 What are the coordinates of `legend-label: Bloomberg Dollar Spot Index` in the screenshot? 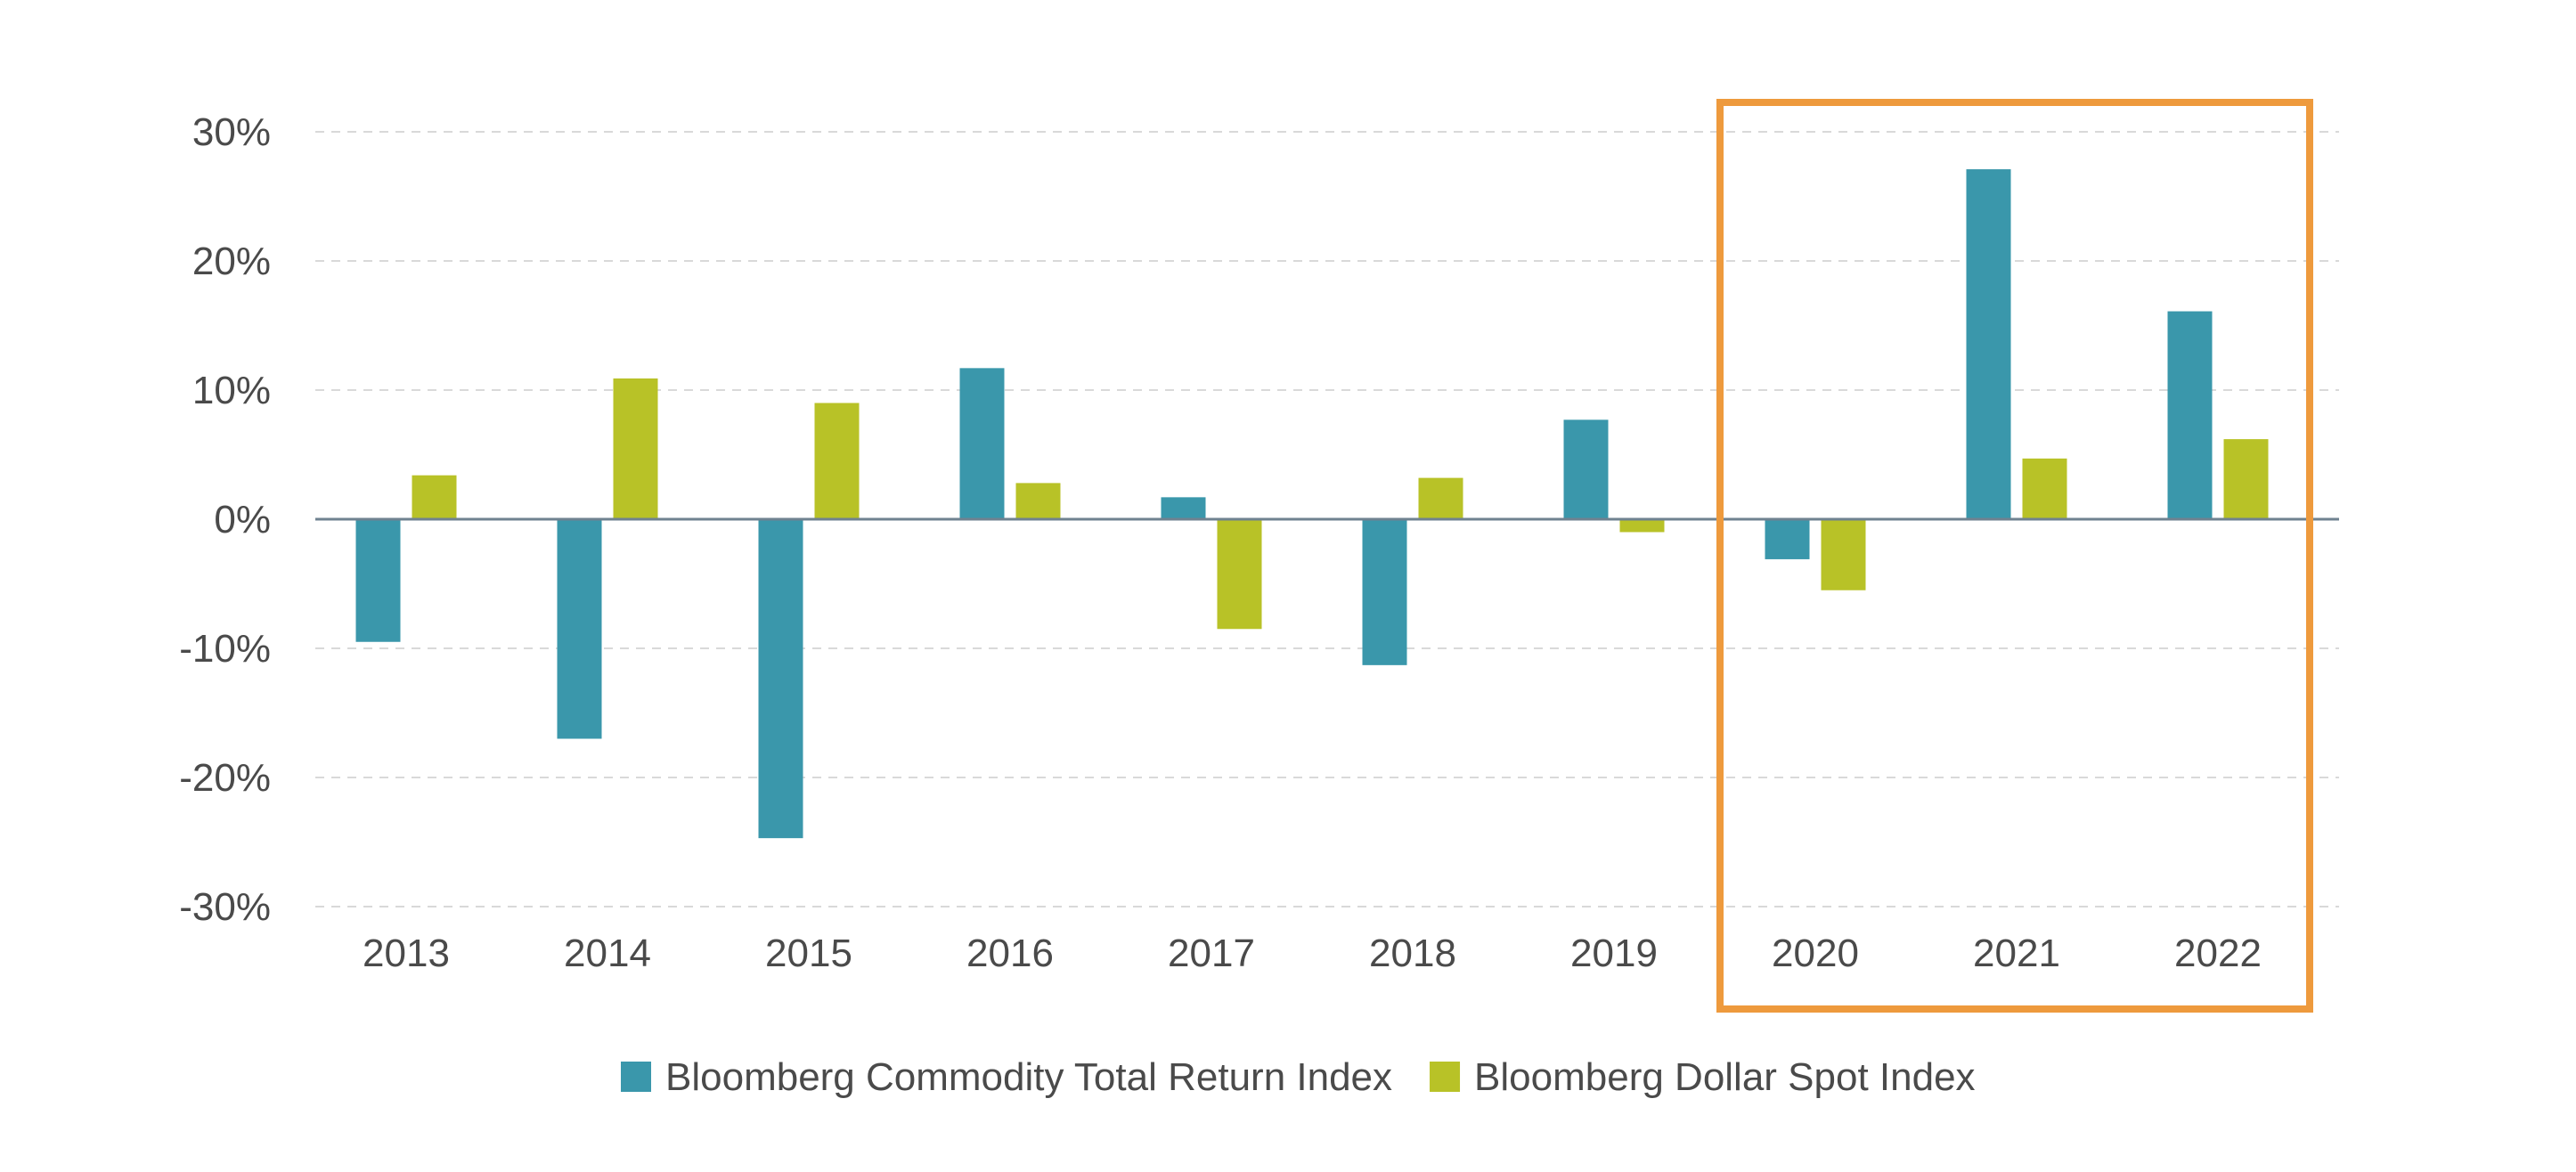 It's located at (1725, 1077).